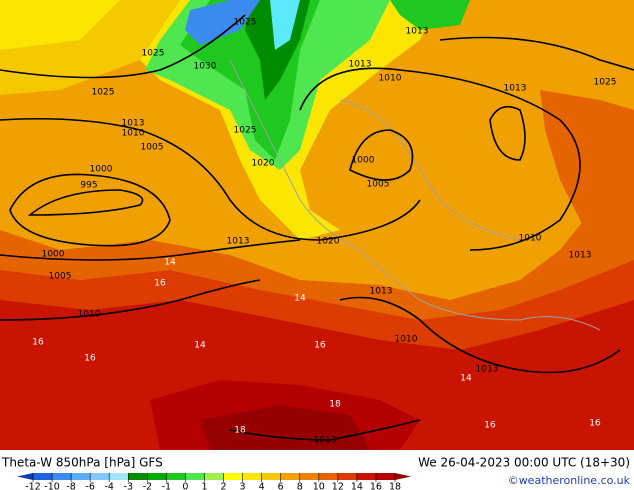  Describe the element at coordinates (70, 486) in the screenshot. I see `colorbar-label: -8` at that location.